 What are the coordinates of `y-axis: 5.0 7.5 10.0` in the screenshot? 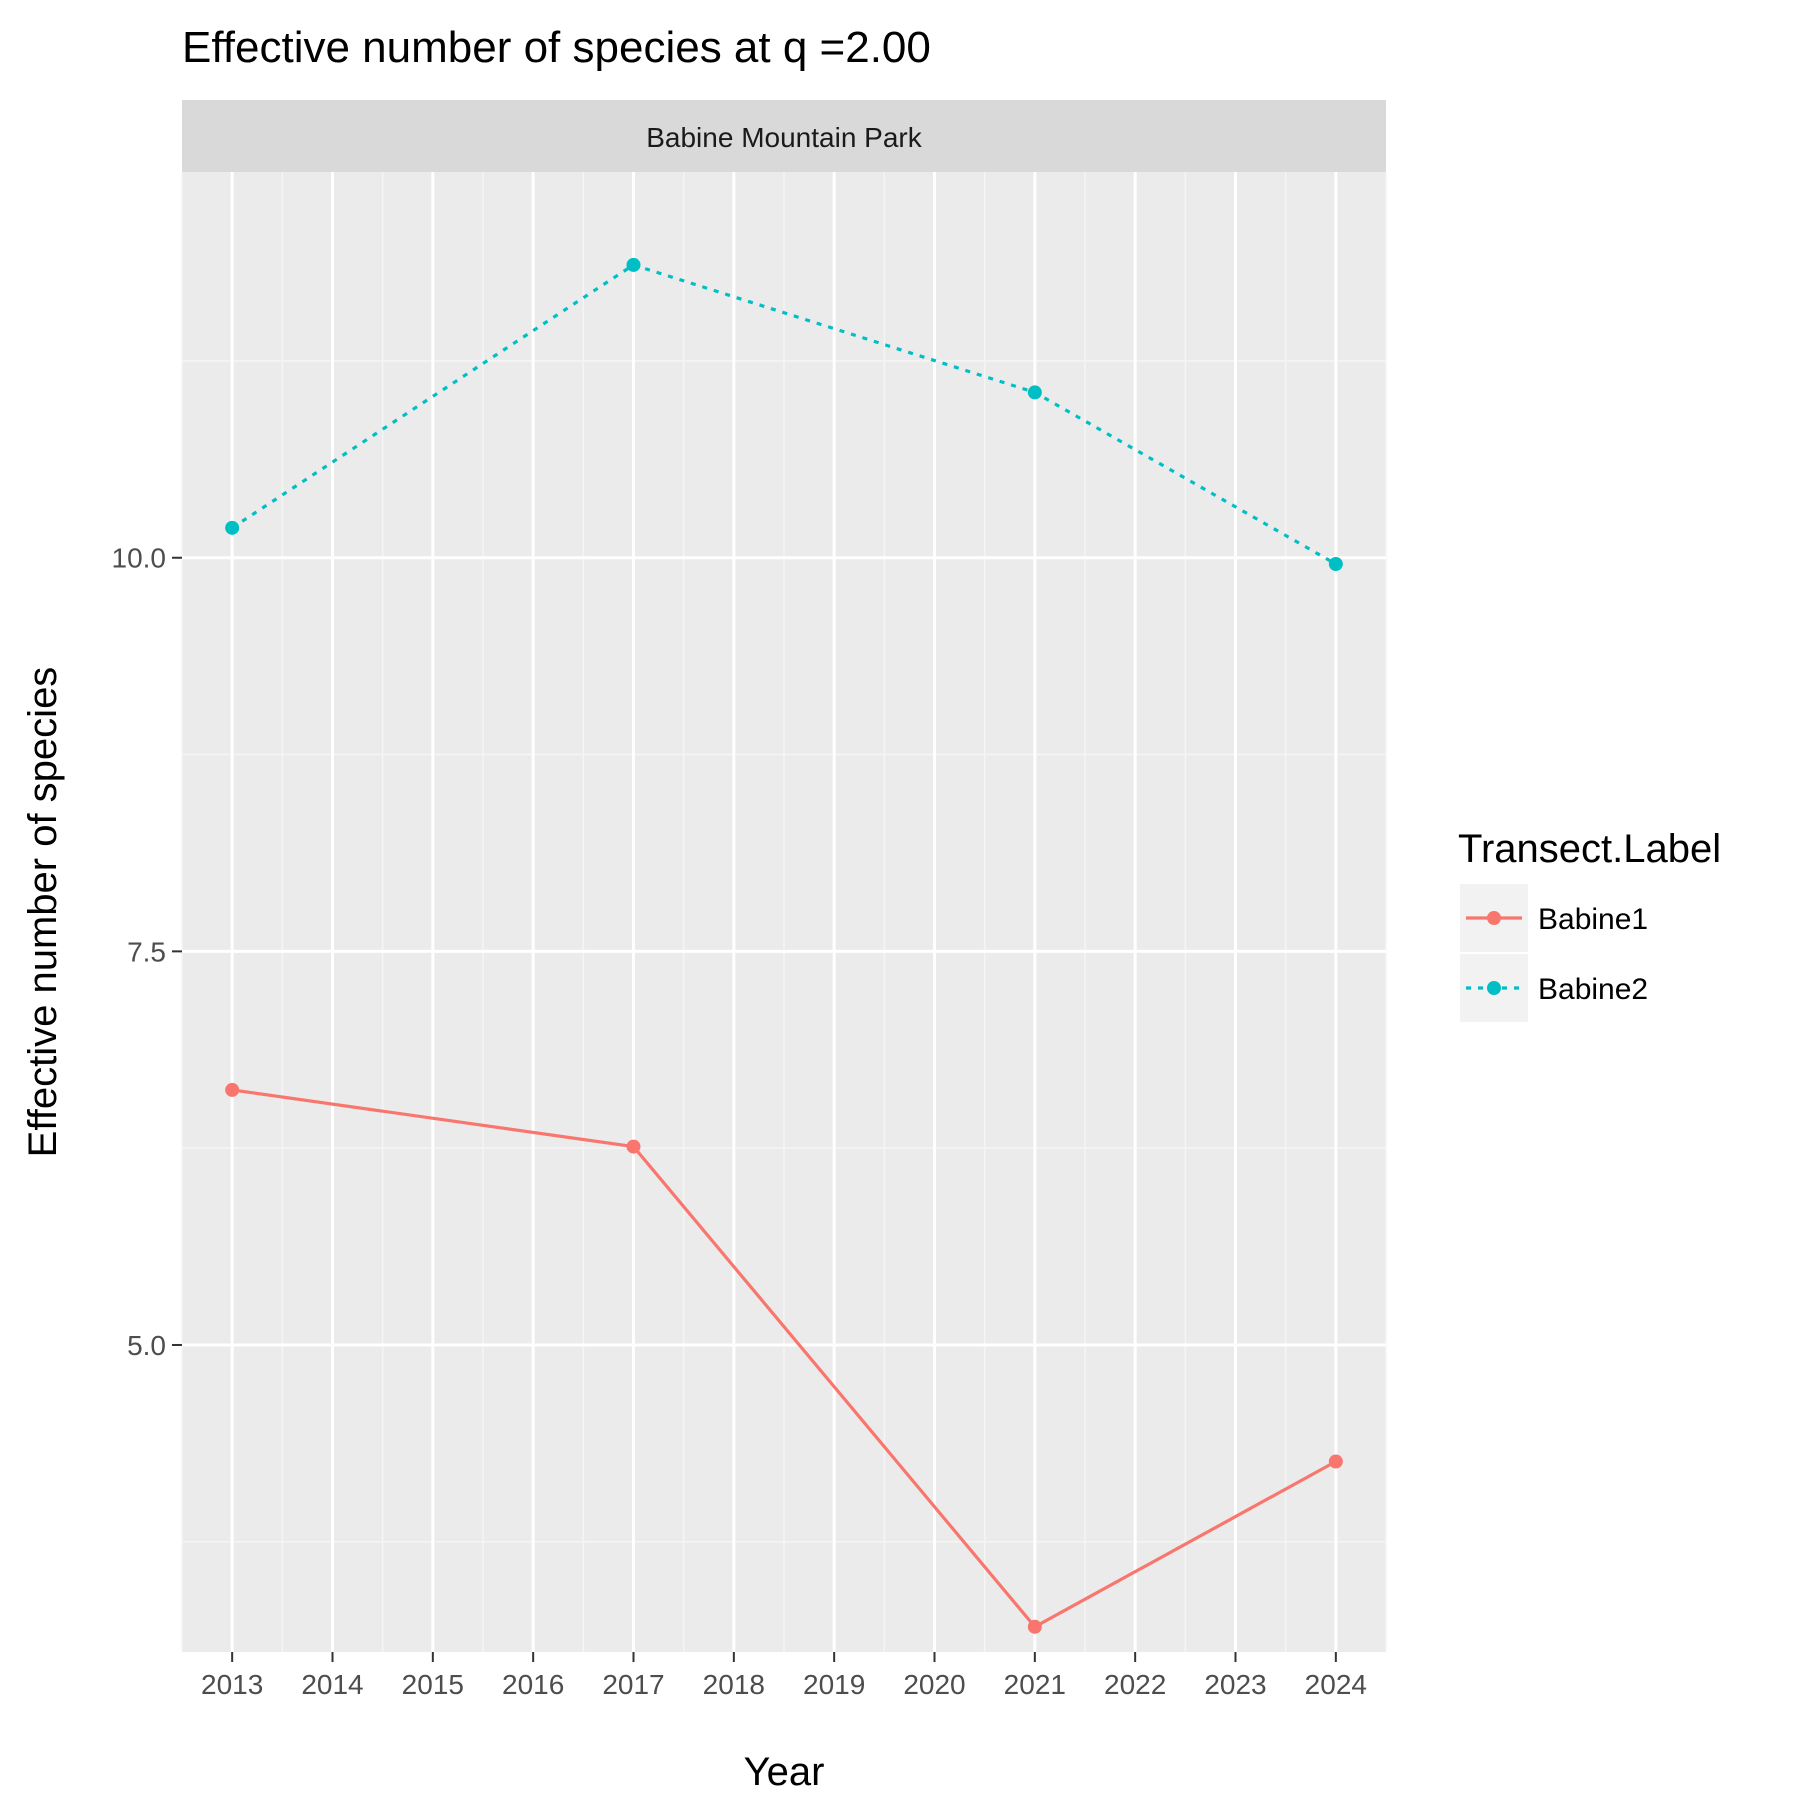 It's located at (147, 952).